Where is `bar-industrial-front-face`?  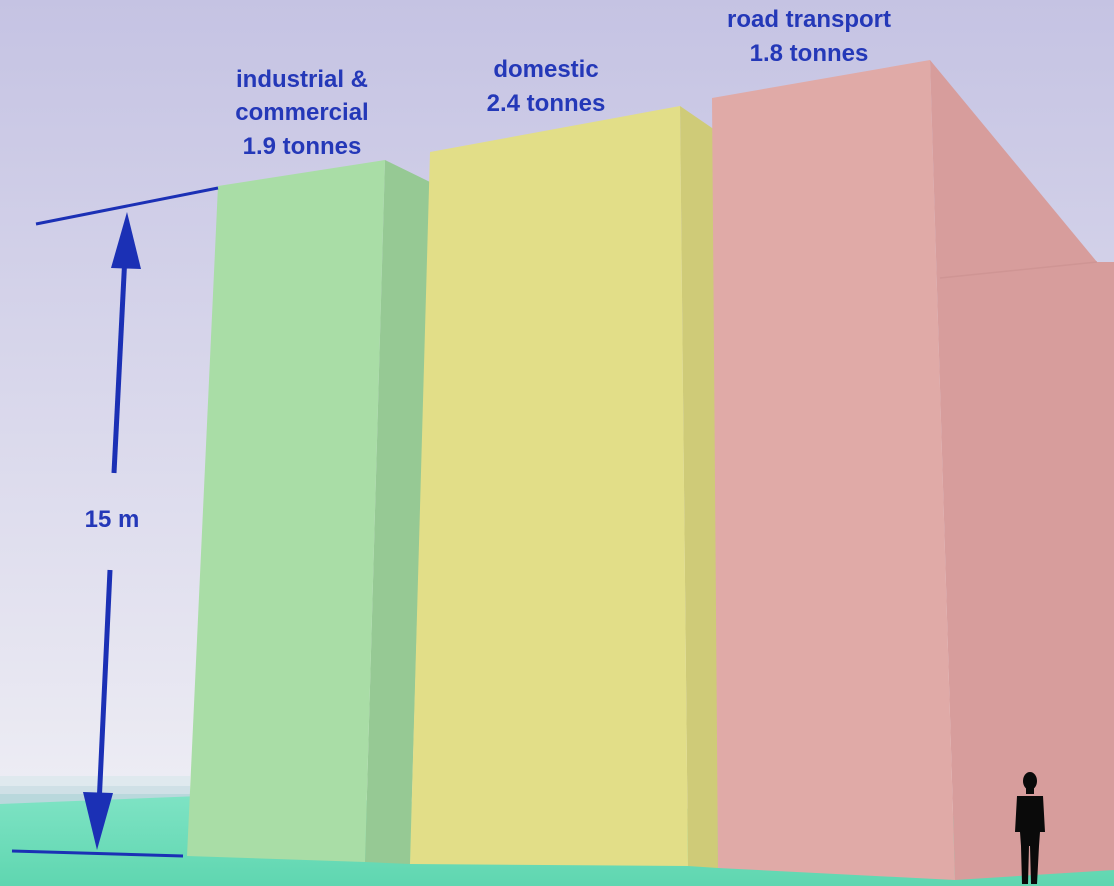
bar-industrial-front-face is located at coordinates (286, 511).